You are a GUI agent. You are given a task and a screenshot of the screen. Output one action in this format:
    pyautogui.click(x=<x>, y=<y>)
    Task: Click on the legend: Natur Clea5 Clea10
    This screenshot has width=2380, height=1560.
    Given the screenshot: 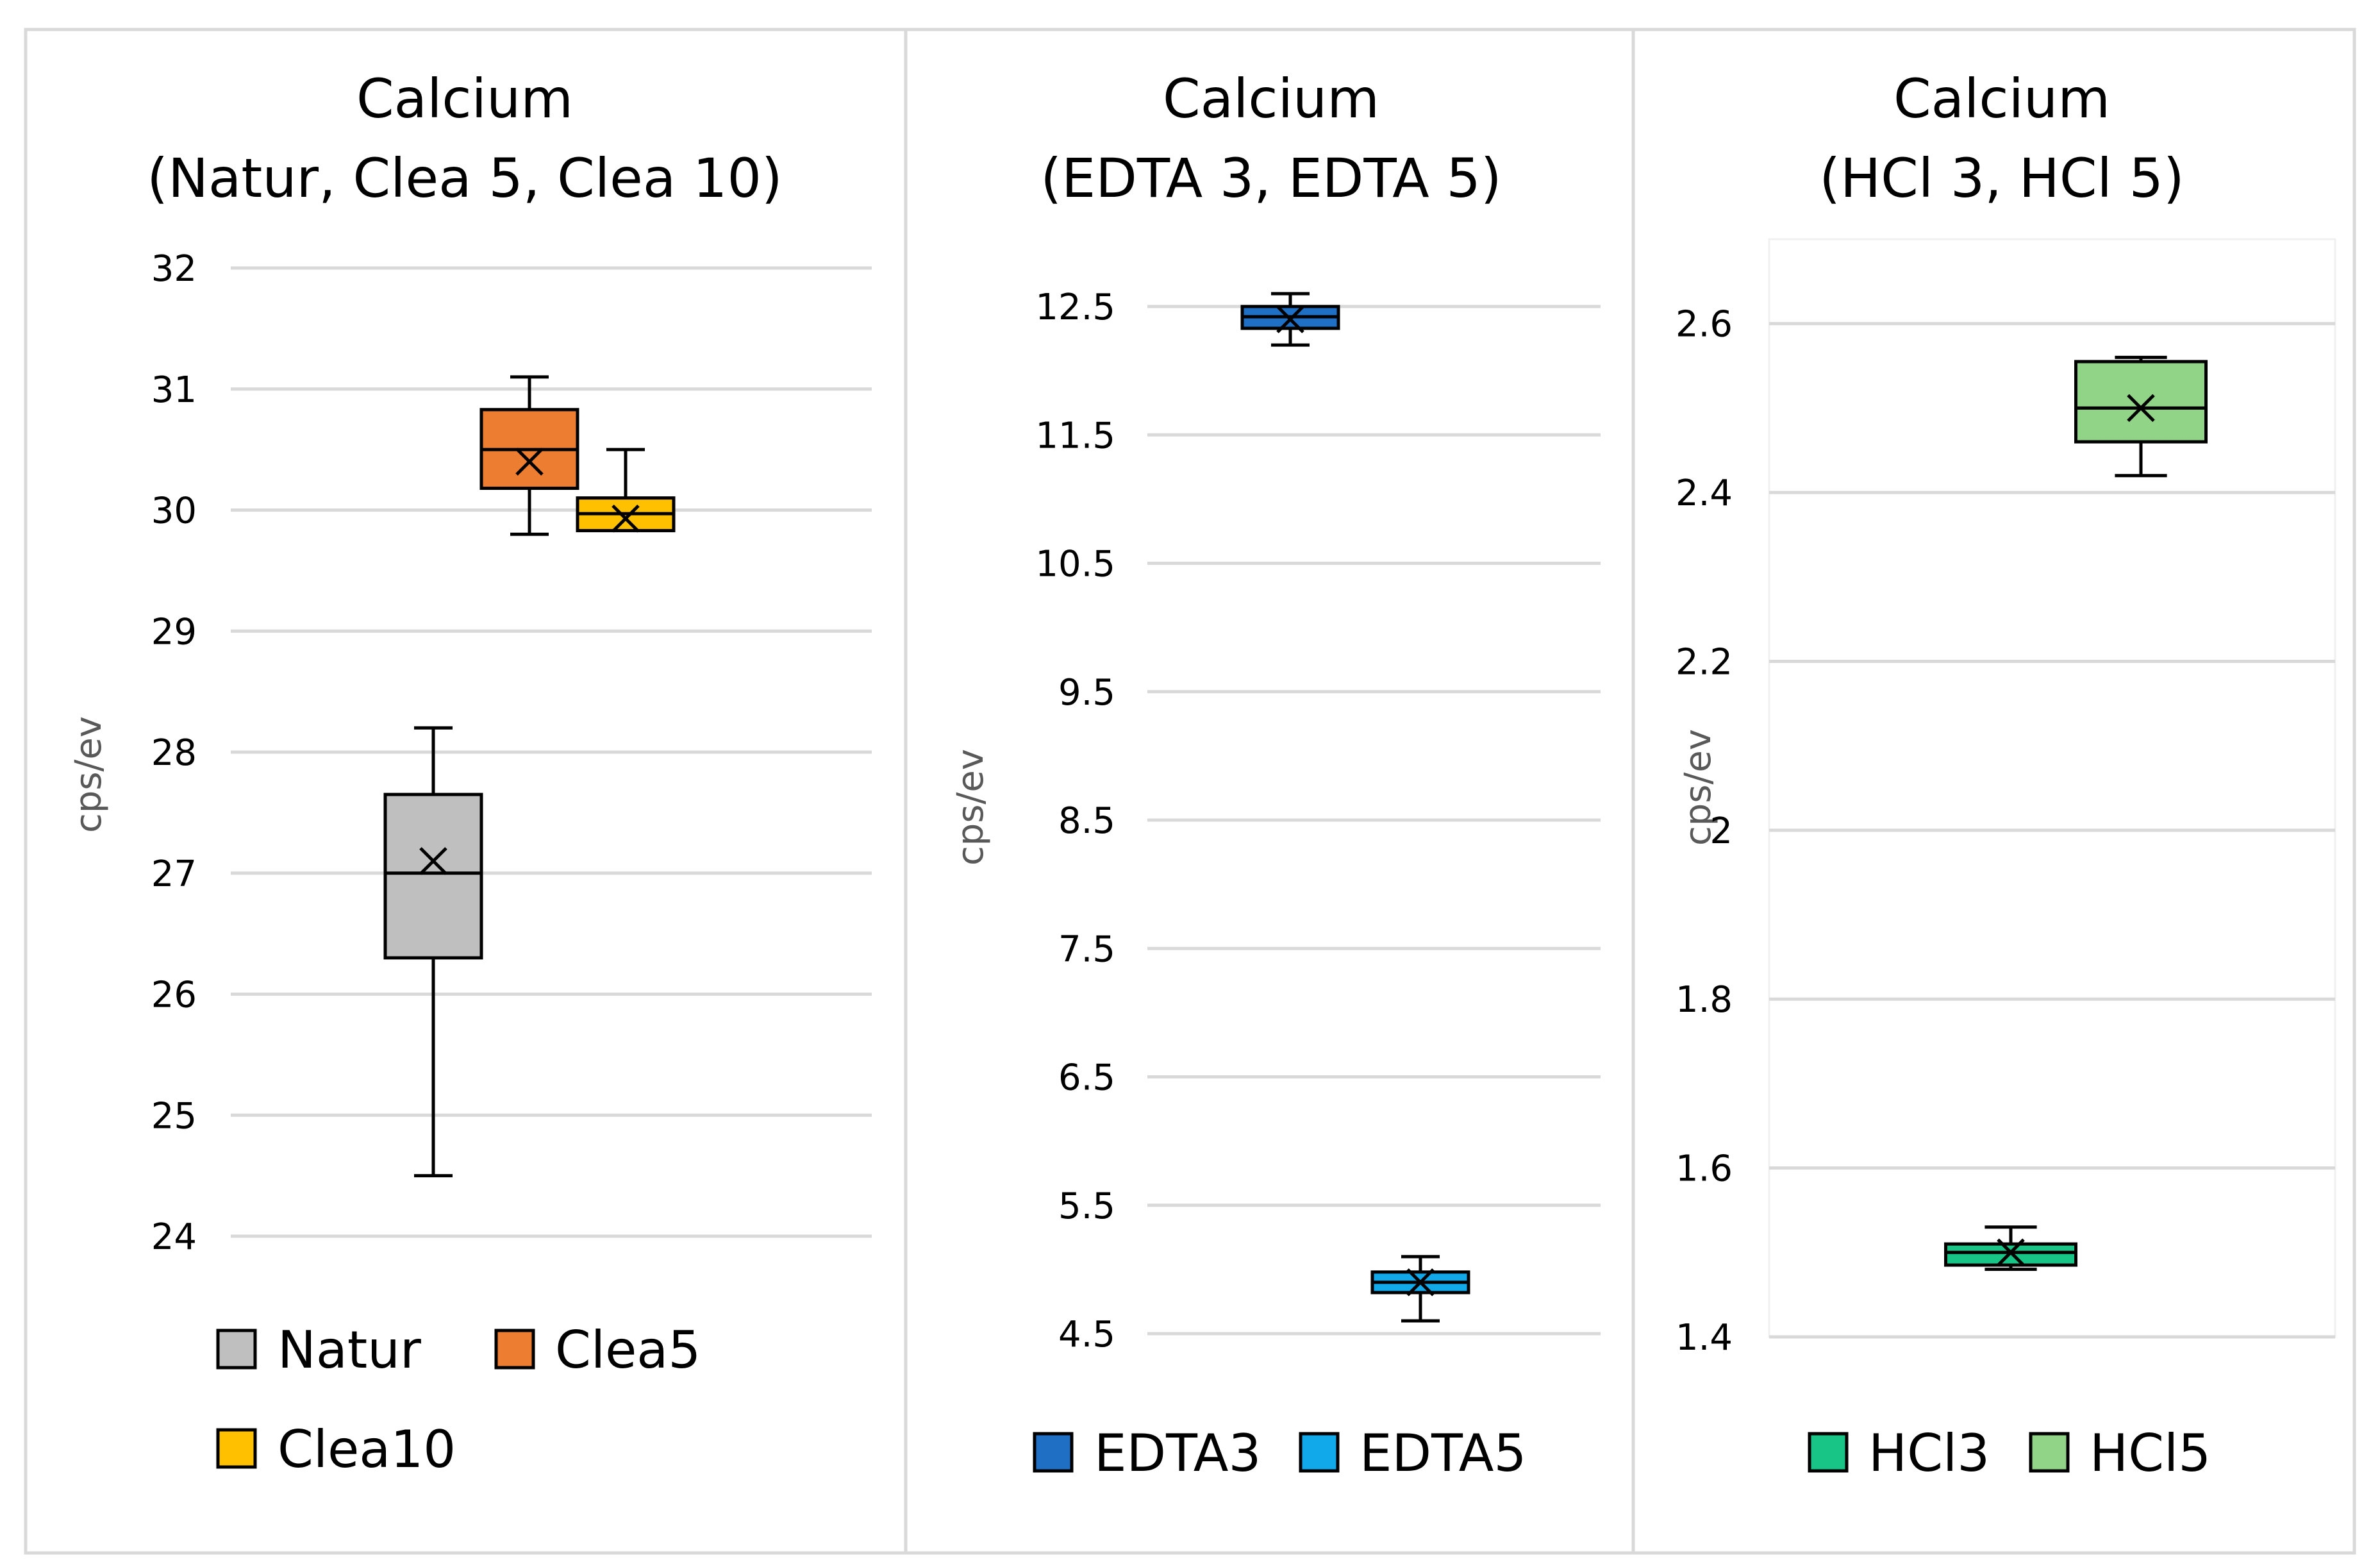 What is the action you would take?
    pyautogui.click(x=458, y=1400)
    